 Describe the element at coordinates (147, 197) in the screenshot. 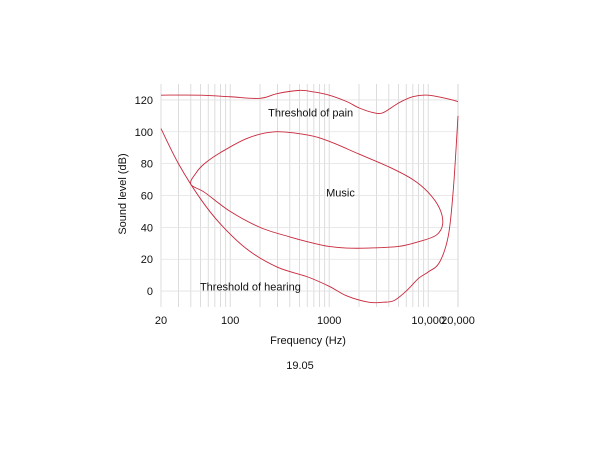

I see `y-tick-label: 60` at that location.